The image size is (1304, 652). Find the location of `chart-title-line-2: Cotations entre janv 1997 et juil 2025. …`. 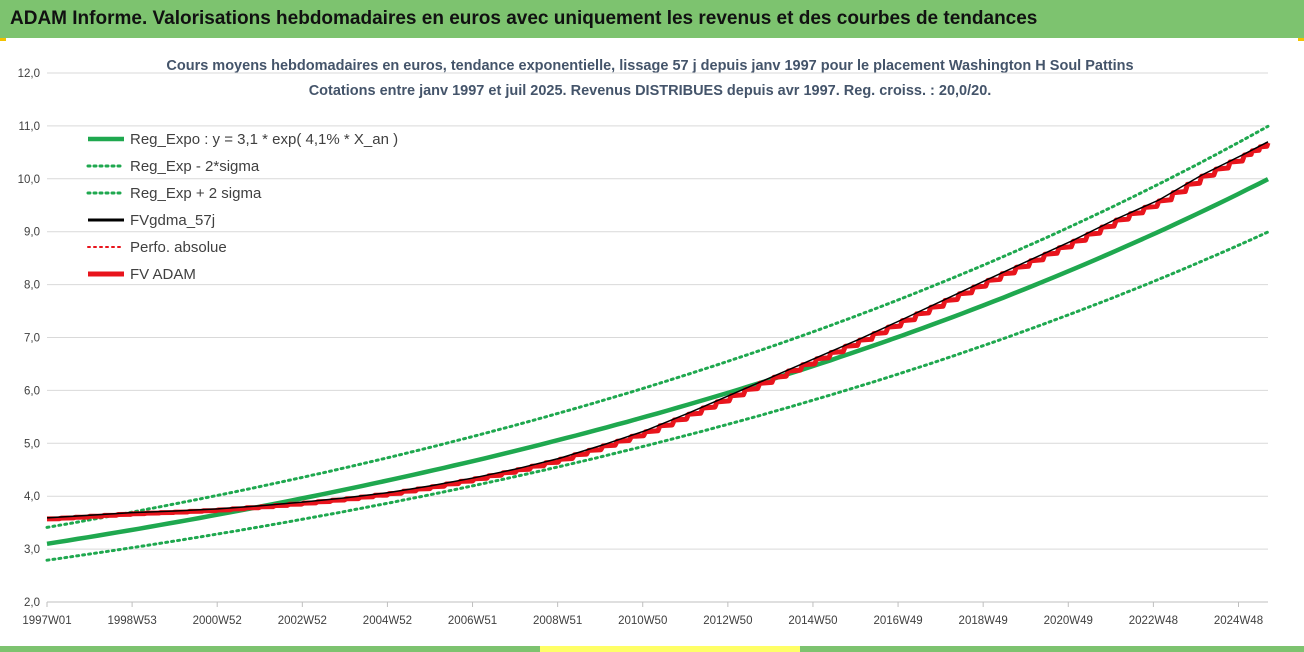

chart-title-line-2: Cotations entre janv 1997 et juil 2025. … is located at coordinates (650, 91).